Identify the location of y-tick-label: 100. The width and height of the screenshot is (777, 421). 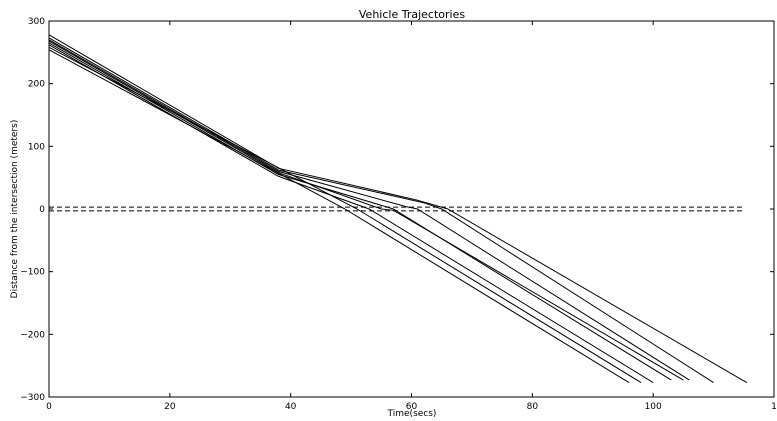
(36, 147).